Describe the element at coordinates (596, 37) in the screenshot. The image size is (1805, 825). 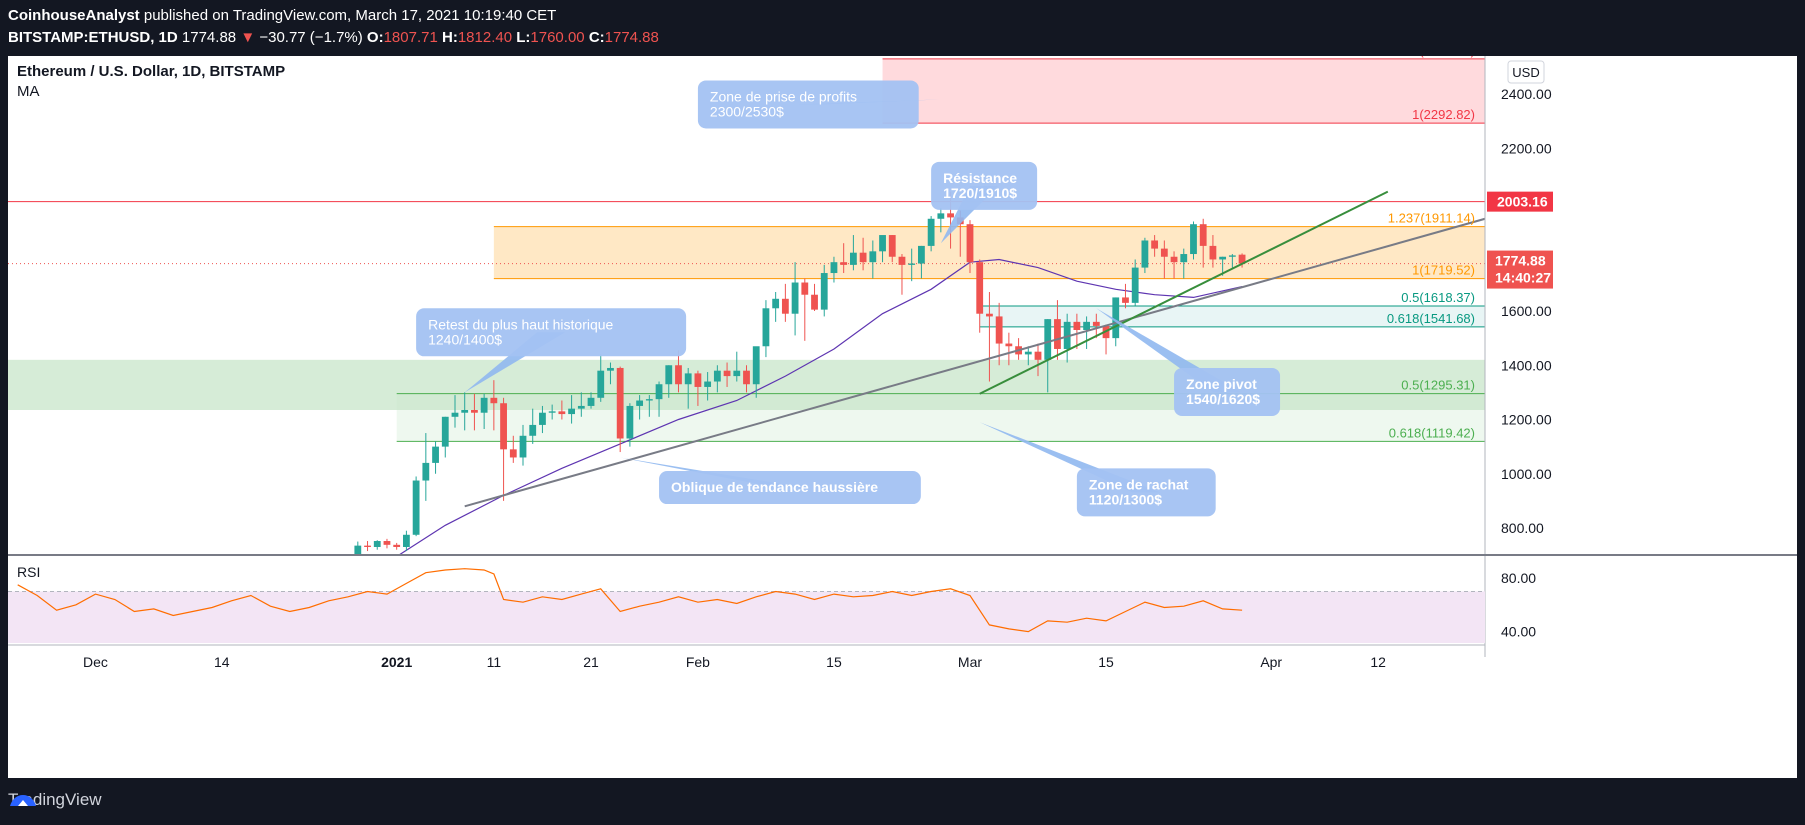
I see `close-label: C:` at that location.